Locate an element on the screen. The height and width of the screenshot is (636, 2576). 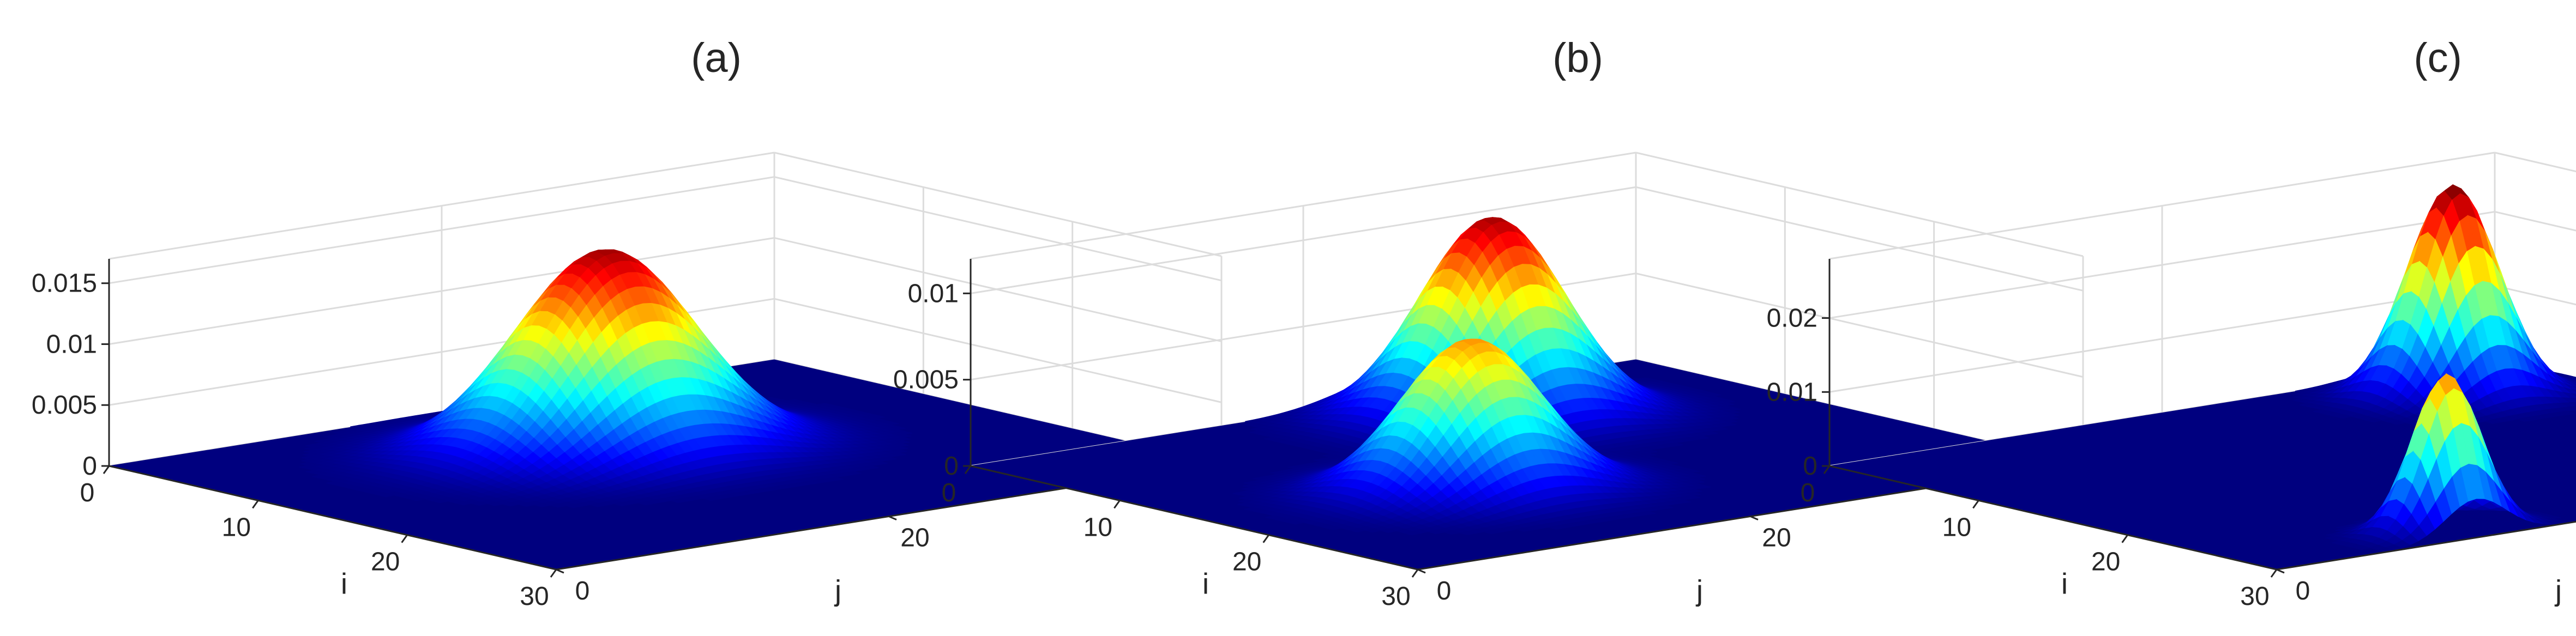
panel-label: (a) is located at coordinates (716, 58).